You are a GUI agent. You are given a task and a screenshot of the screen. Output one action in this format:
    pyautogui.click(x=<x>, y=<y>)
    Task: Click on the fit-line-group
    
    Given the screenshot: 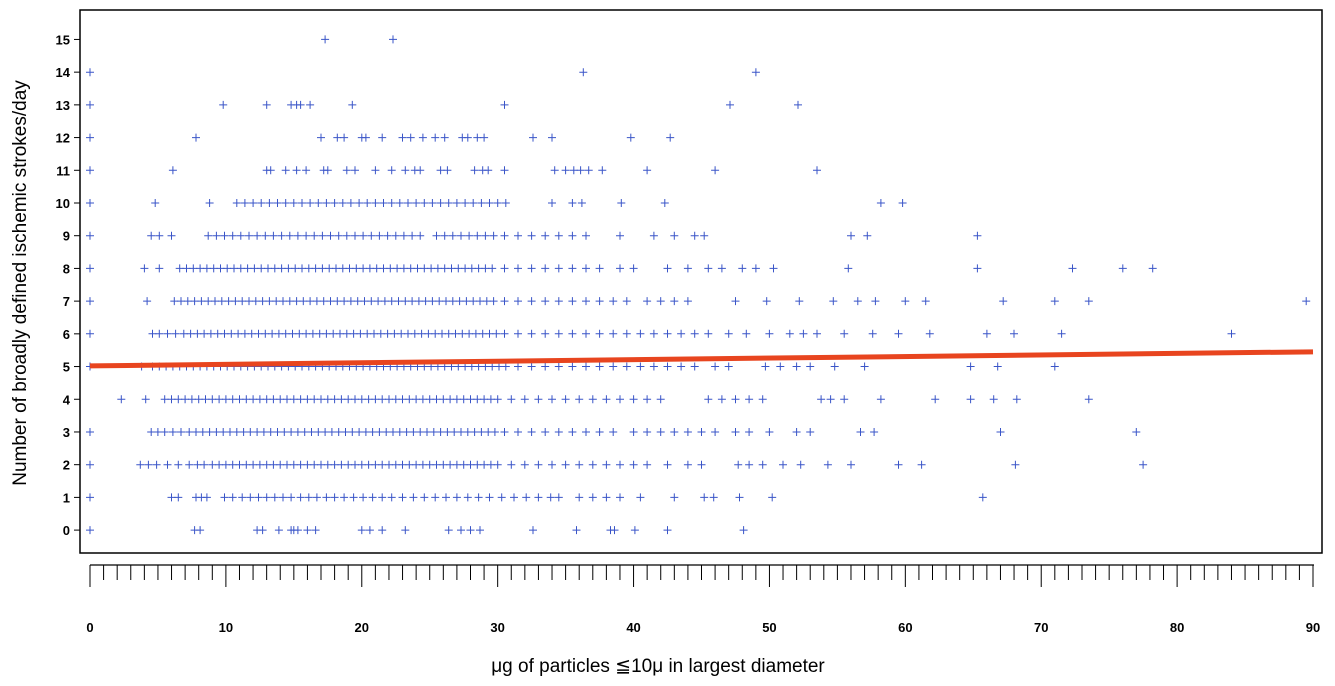 What is the action you would take?
    pyautogui.click(x=701, y=359)
    